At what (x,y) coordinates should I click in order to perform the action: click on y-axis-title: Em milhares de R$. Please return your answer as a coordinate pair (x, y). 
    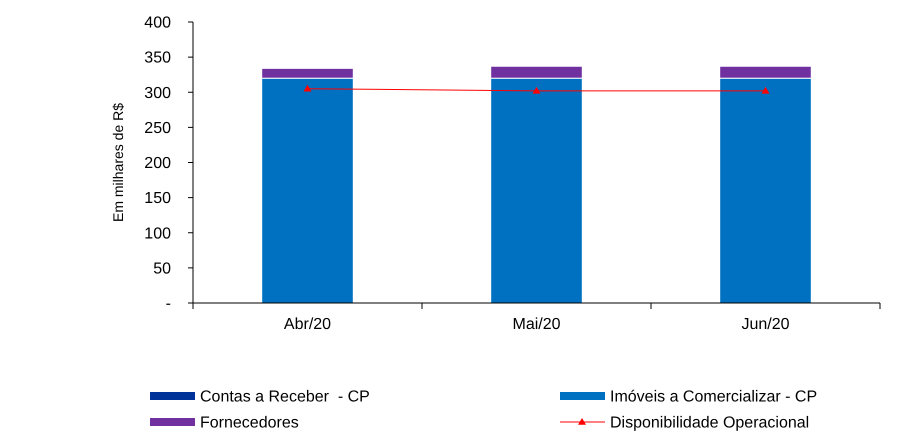
    Looking at the image, I should click on (118, 162).